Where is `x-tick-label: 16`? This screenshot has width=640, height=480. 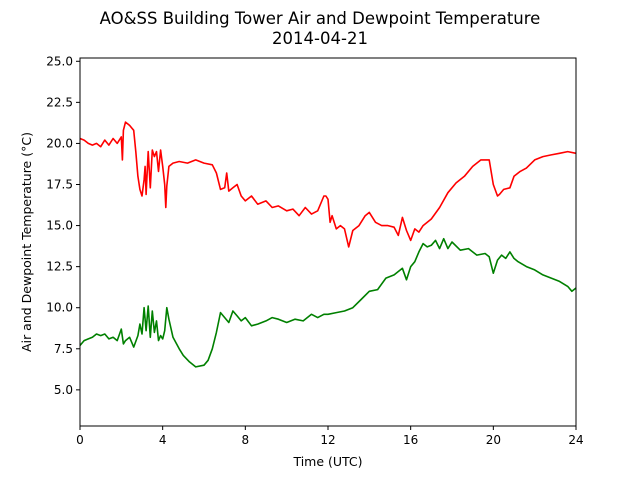 x-tick-label: 16 is located at coordinates (410, 440).